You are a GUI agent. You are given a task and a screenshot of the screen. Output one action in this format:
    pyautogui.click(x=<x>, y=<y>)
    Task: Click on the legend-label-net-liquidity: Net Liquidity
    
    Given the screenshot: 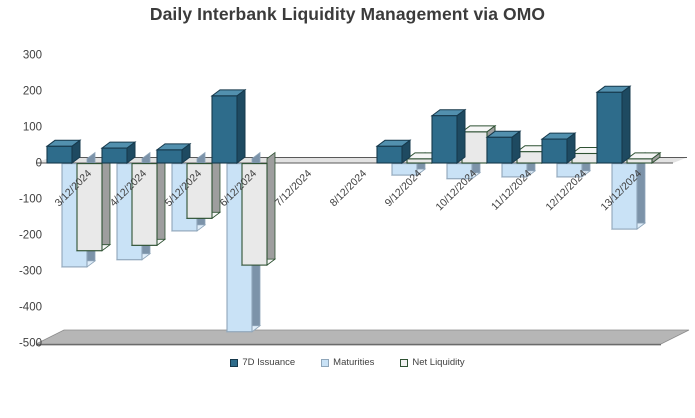 What is the action you would take?
    pyautogui.click(x=438, y=362)
    